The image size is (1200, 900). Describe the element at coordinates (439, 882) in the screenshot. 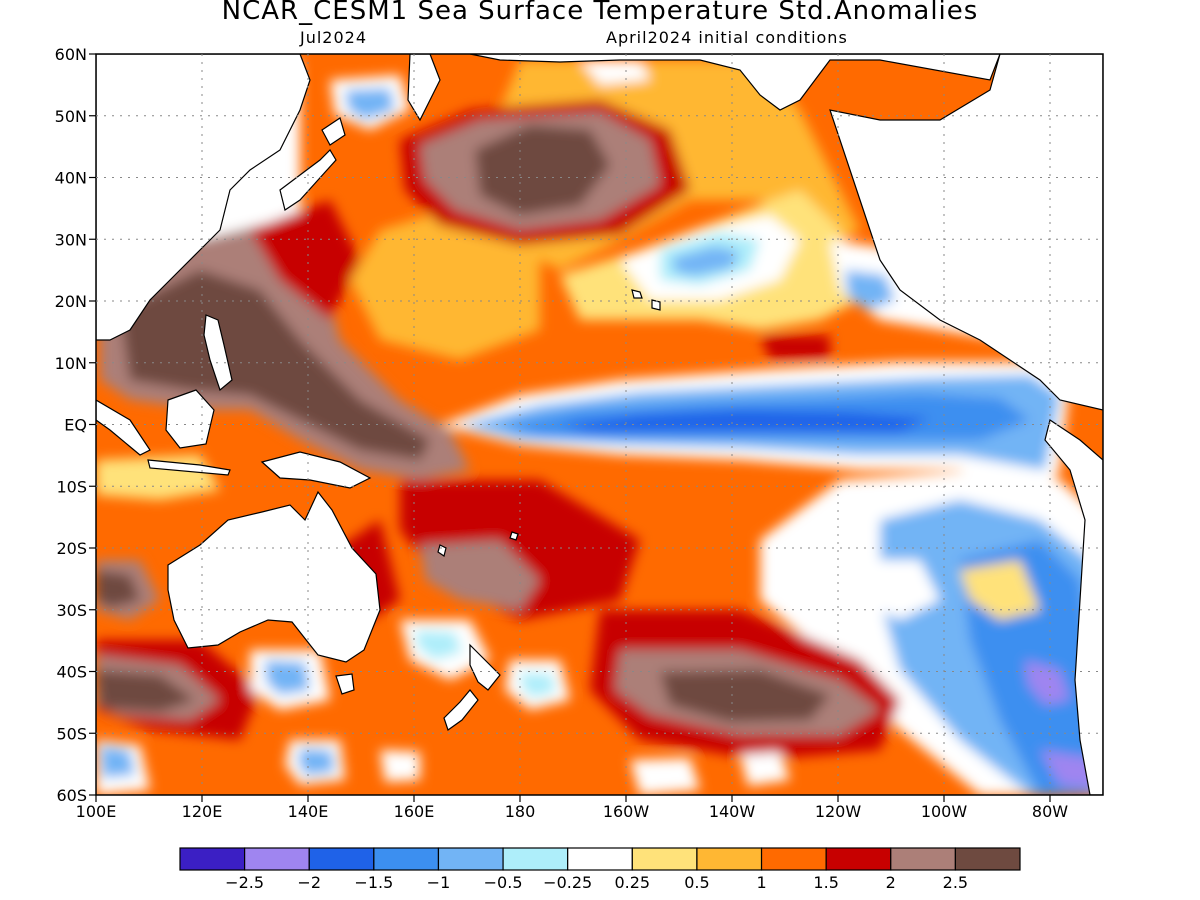

I see `colorbar-label: −1` at that location.